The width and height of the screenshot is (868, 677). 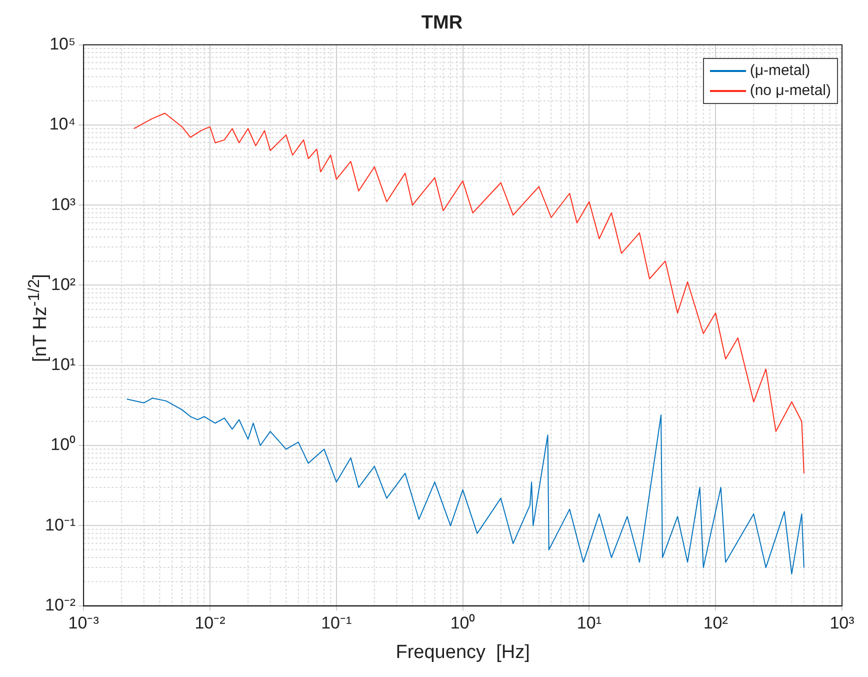 What do you see at coordinates (790, 91) in the screenshot?
I see `legend-label: (no μ-metal)` at bounding box center [790, 91].